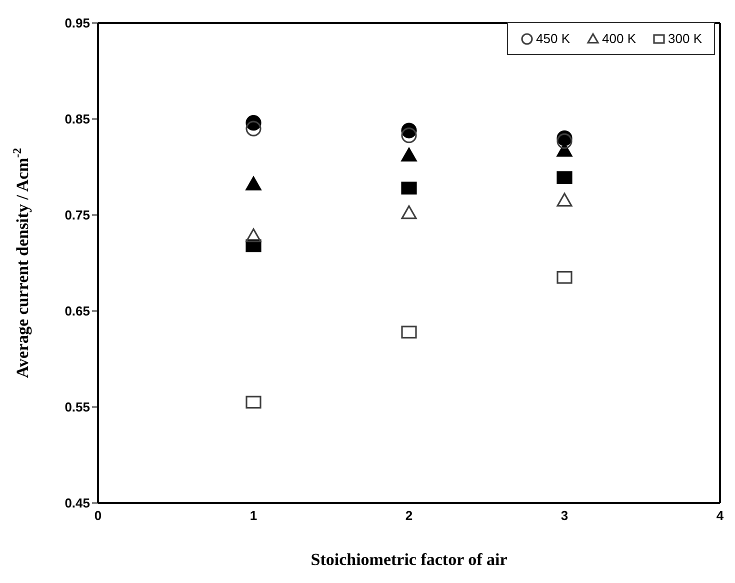 The height and width of the screenshot is (583, 735). What do you see at coordinates (409, 559) in the screenshot?
I see `x-axis-title: Stoichiometric factor of air` at bounding box center [409, 559].